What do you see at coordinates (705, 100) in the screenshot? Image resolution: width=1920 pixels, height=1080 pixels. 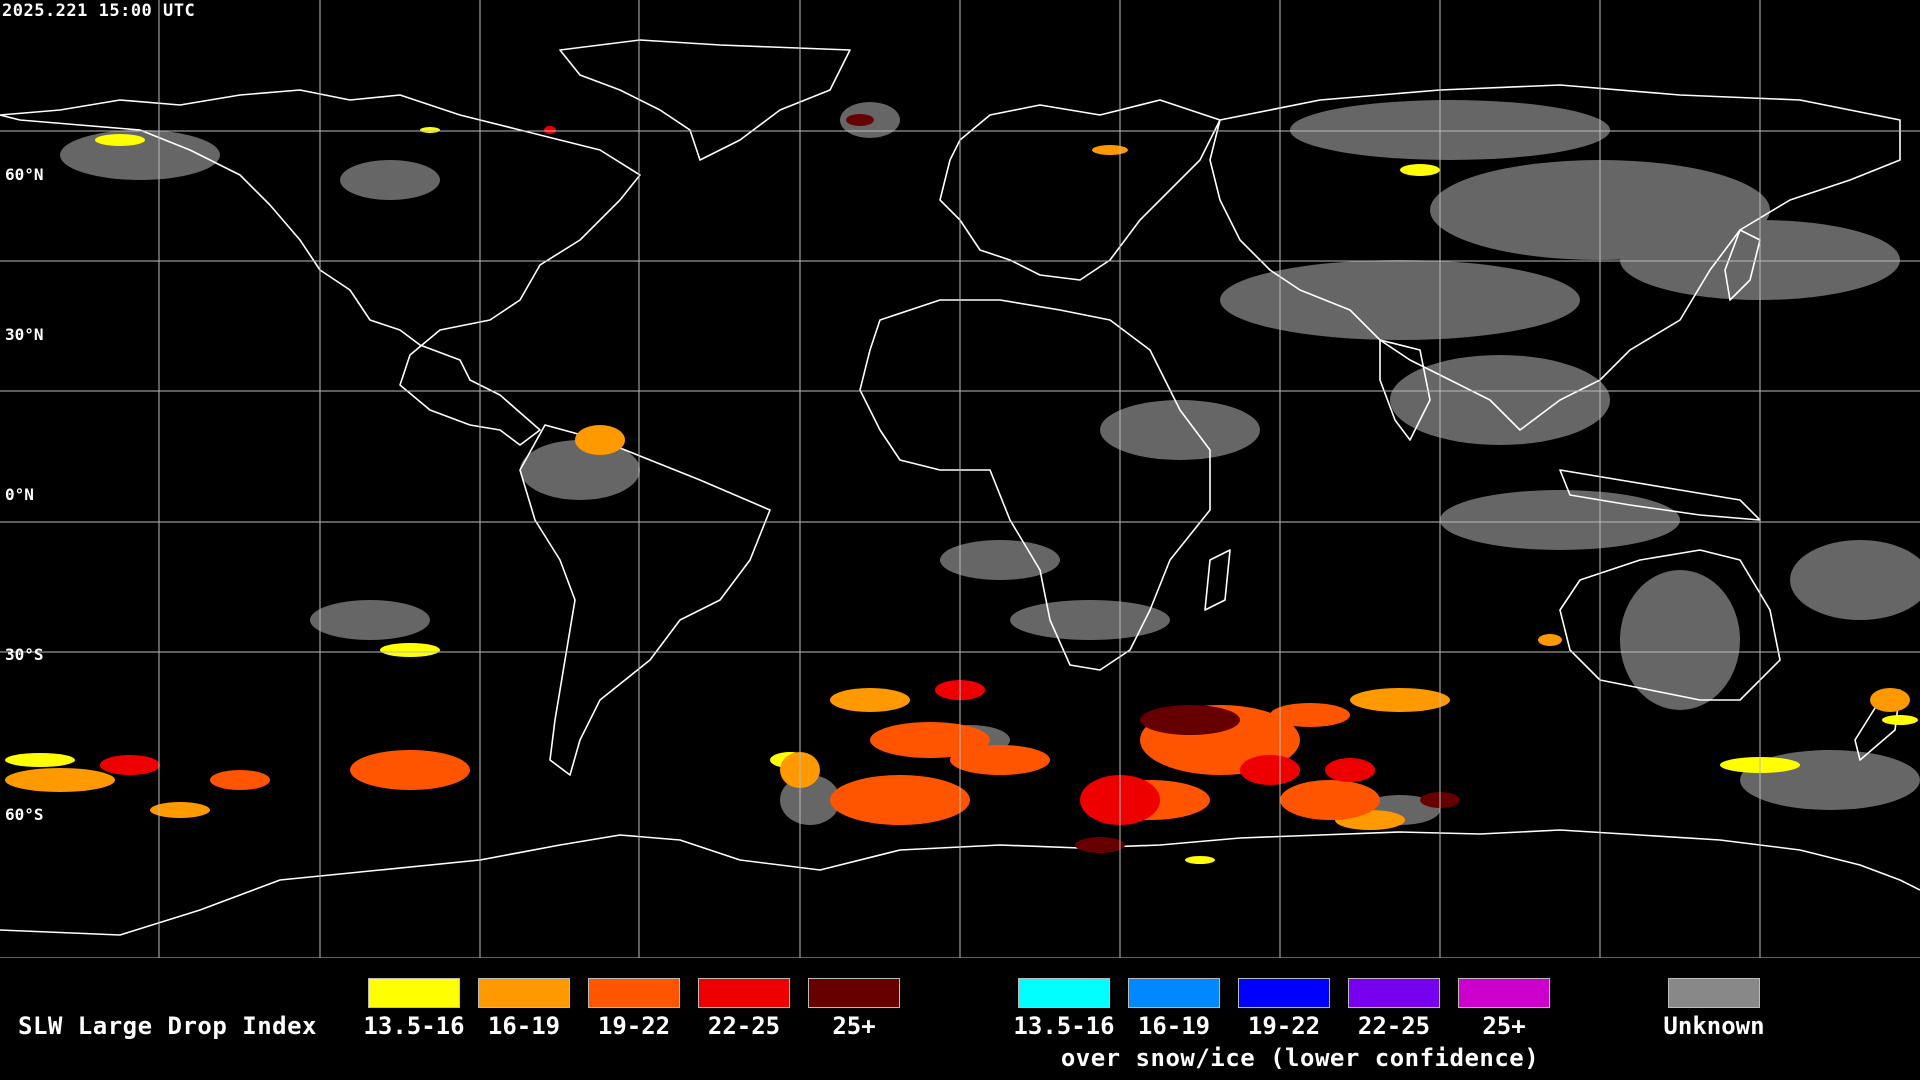 I see `greenland-outline` at bounding box center [705, 100].